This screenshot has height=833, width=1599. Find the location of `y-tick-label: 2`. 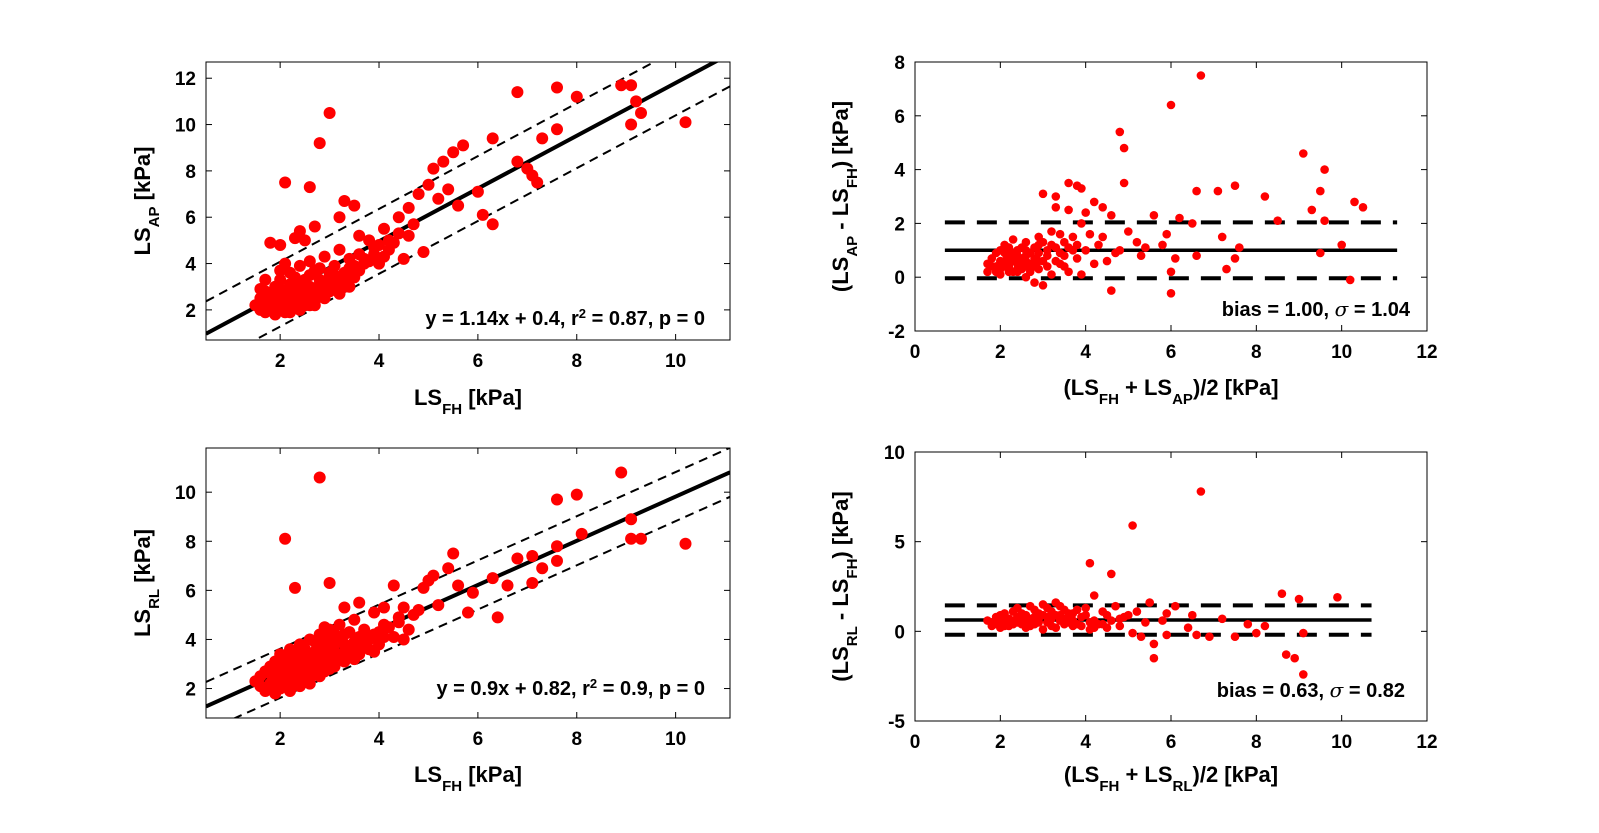

y-tick-label: 2 is located at coordinates (190, 311).